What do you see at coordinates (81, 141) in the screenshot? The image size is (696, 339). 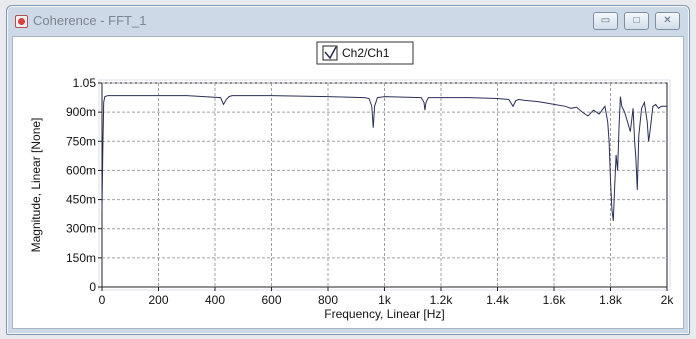 I see `y-tick-label: 750m` at bounding box center [81, 141].